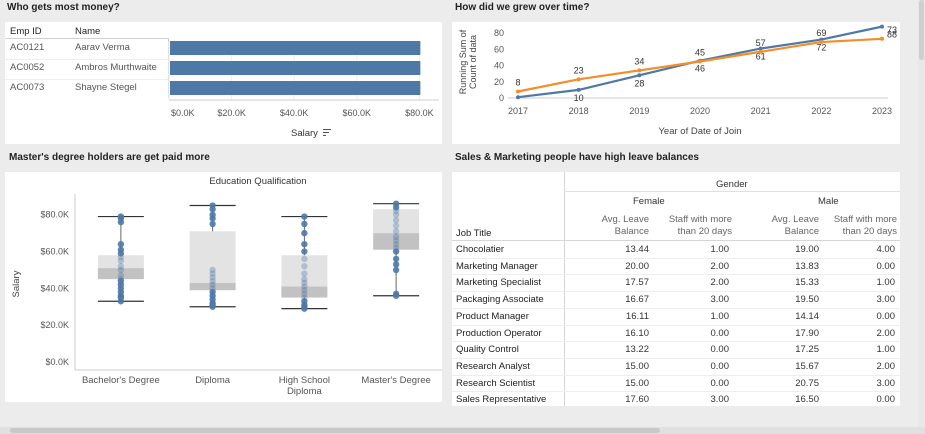 The width and height of the screenshot is (925, 434). I want to click on male-staff-header-2: than 20 days, so click(869, 231).